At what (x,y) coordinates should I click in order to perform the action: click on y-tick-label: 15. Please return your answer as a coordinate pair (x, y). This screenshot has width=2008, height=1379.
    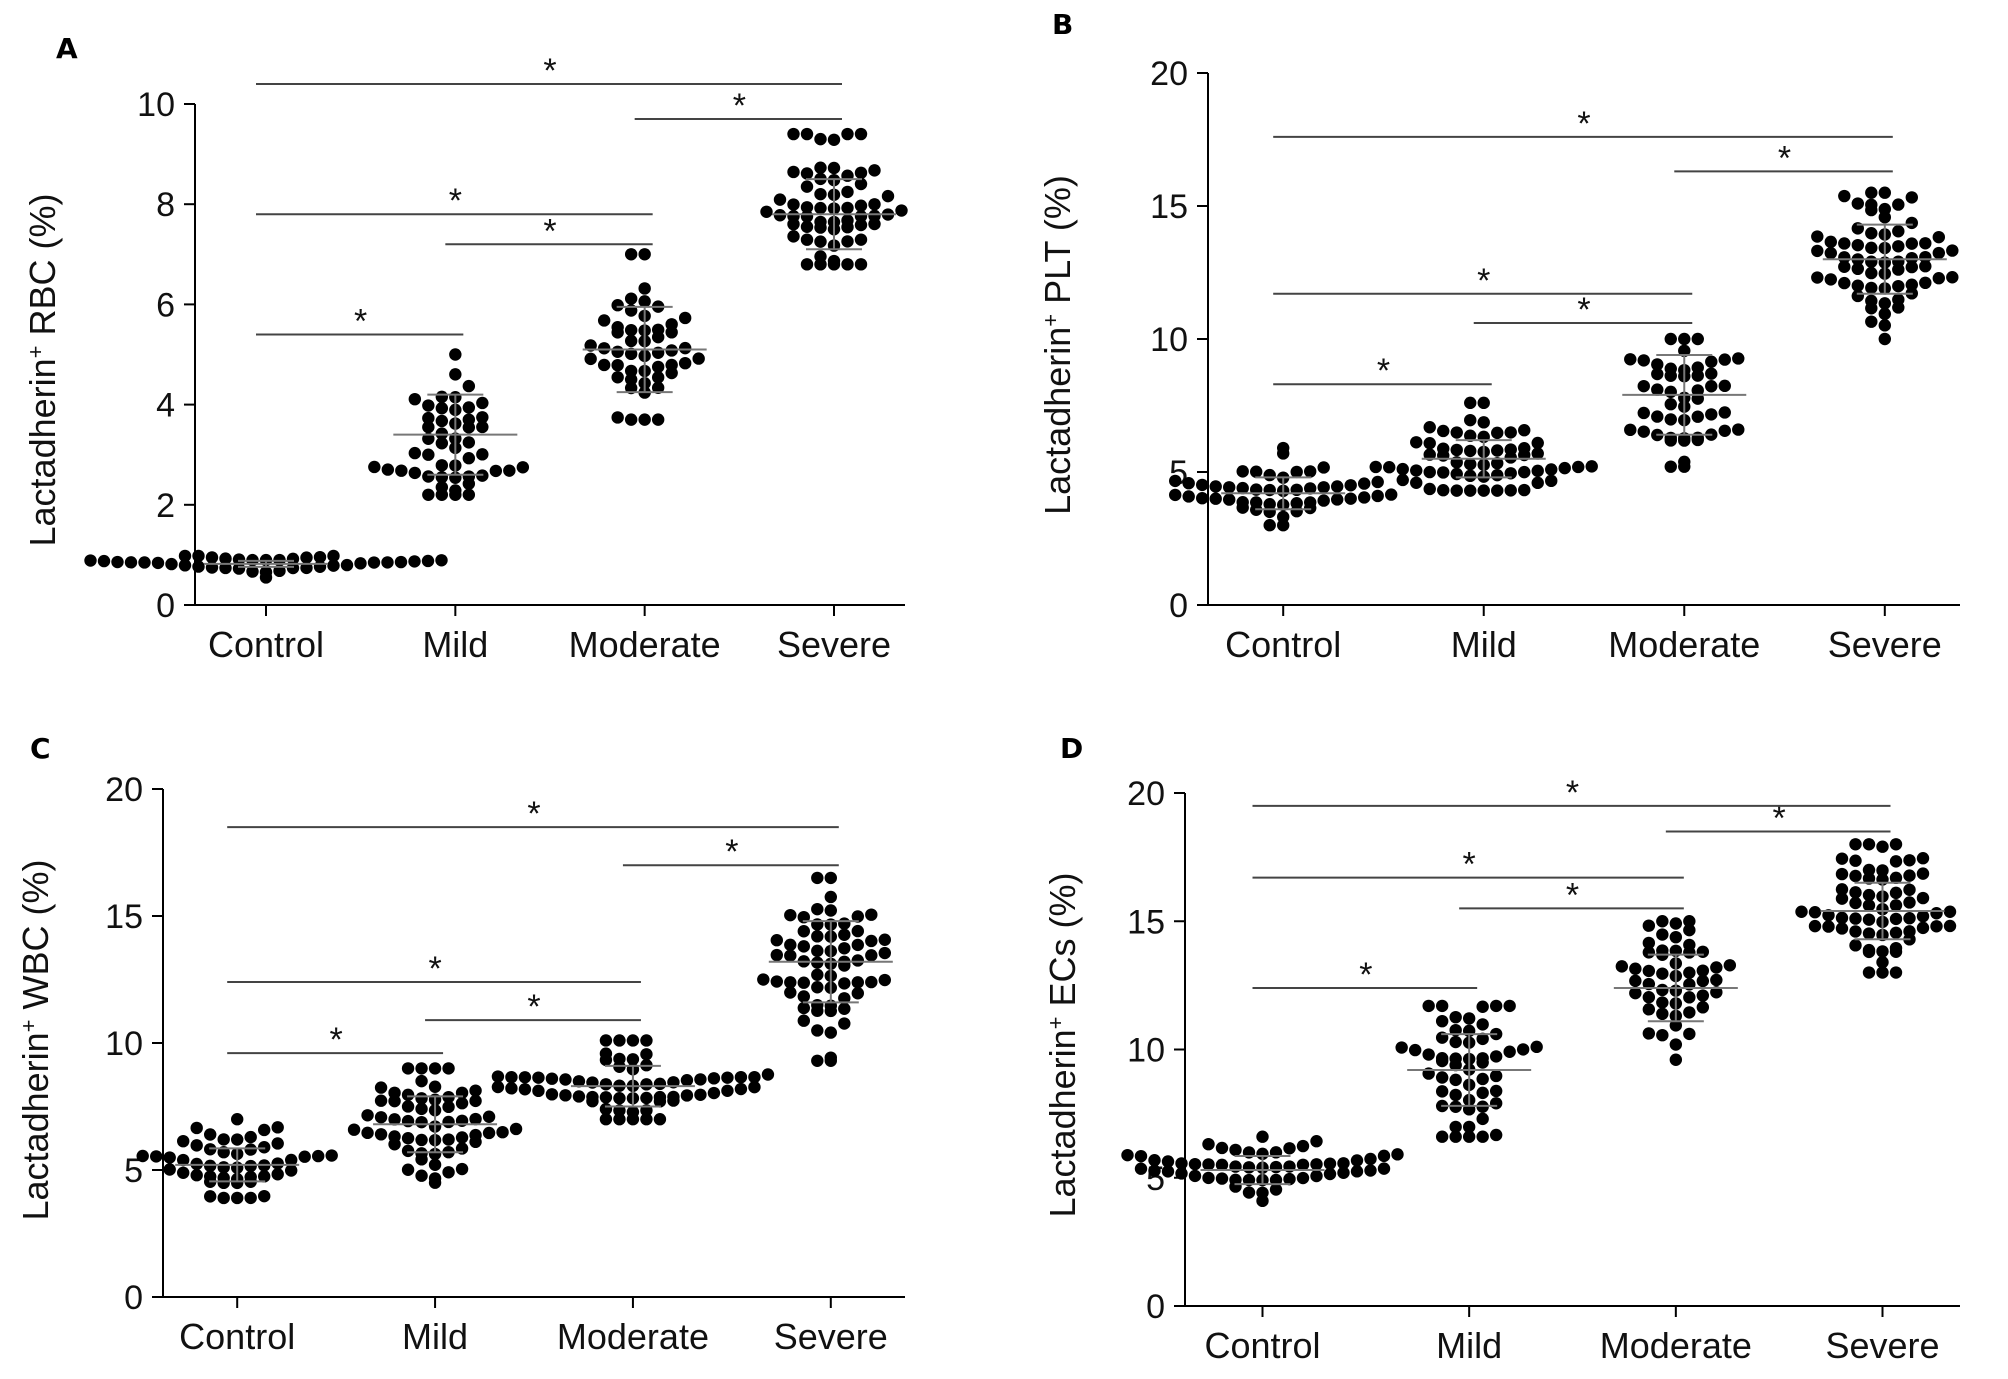
    Looking at the image, I should click on (1169, 207).